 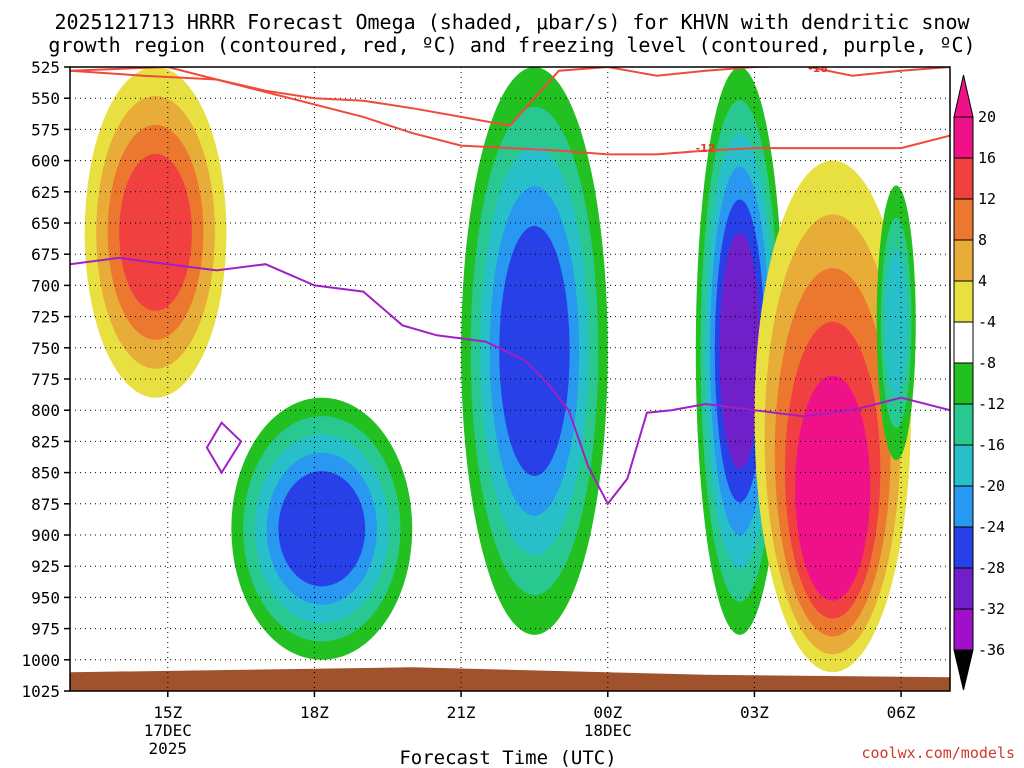 I want to click on y-tick-label: 600, so click(x=45, y=161).